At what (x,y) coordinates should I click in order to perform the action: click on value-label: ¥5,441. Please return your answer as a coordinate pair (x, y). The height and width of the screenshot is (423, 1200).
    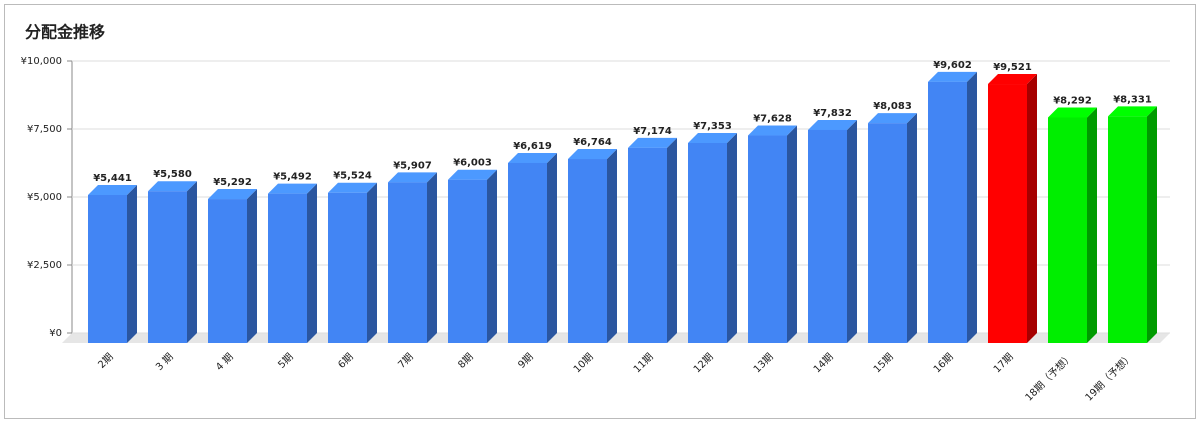
    Looking at the image, I should click on (112, 178).